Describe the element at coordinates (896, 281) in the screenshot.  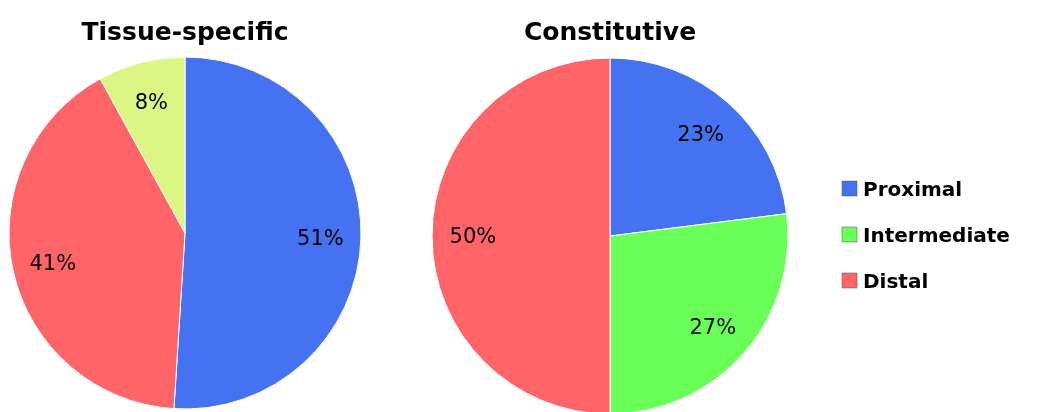
I see `legend-label: Distal` at that location.